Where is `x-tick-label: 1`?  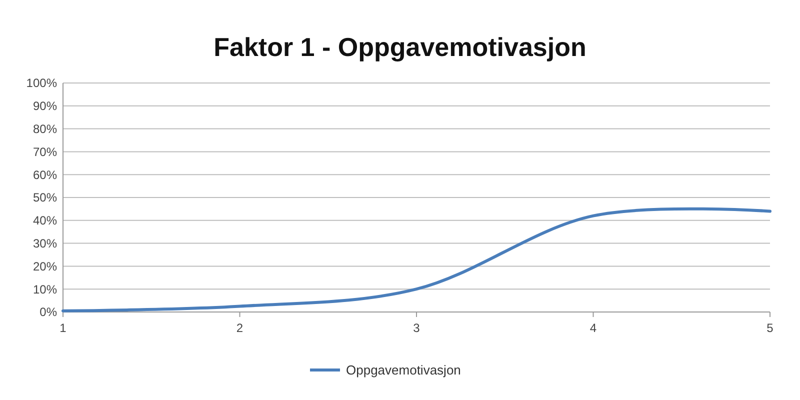
x-tick-label: 1 is located at coordinates (63, 328).